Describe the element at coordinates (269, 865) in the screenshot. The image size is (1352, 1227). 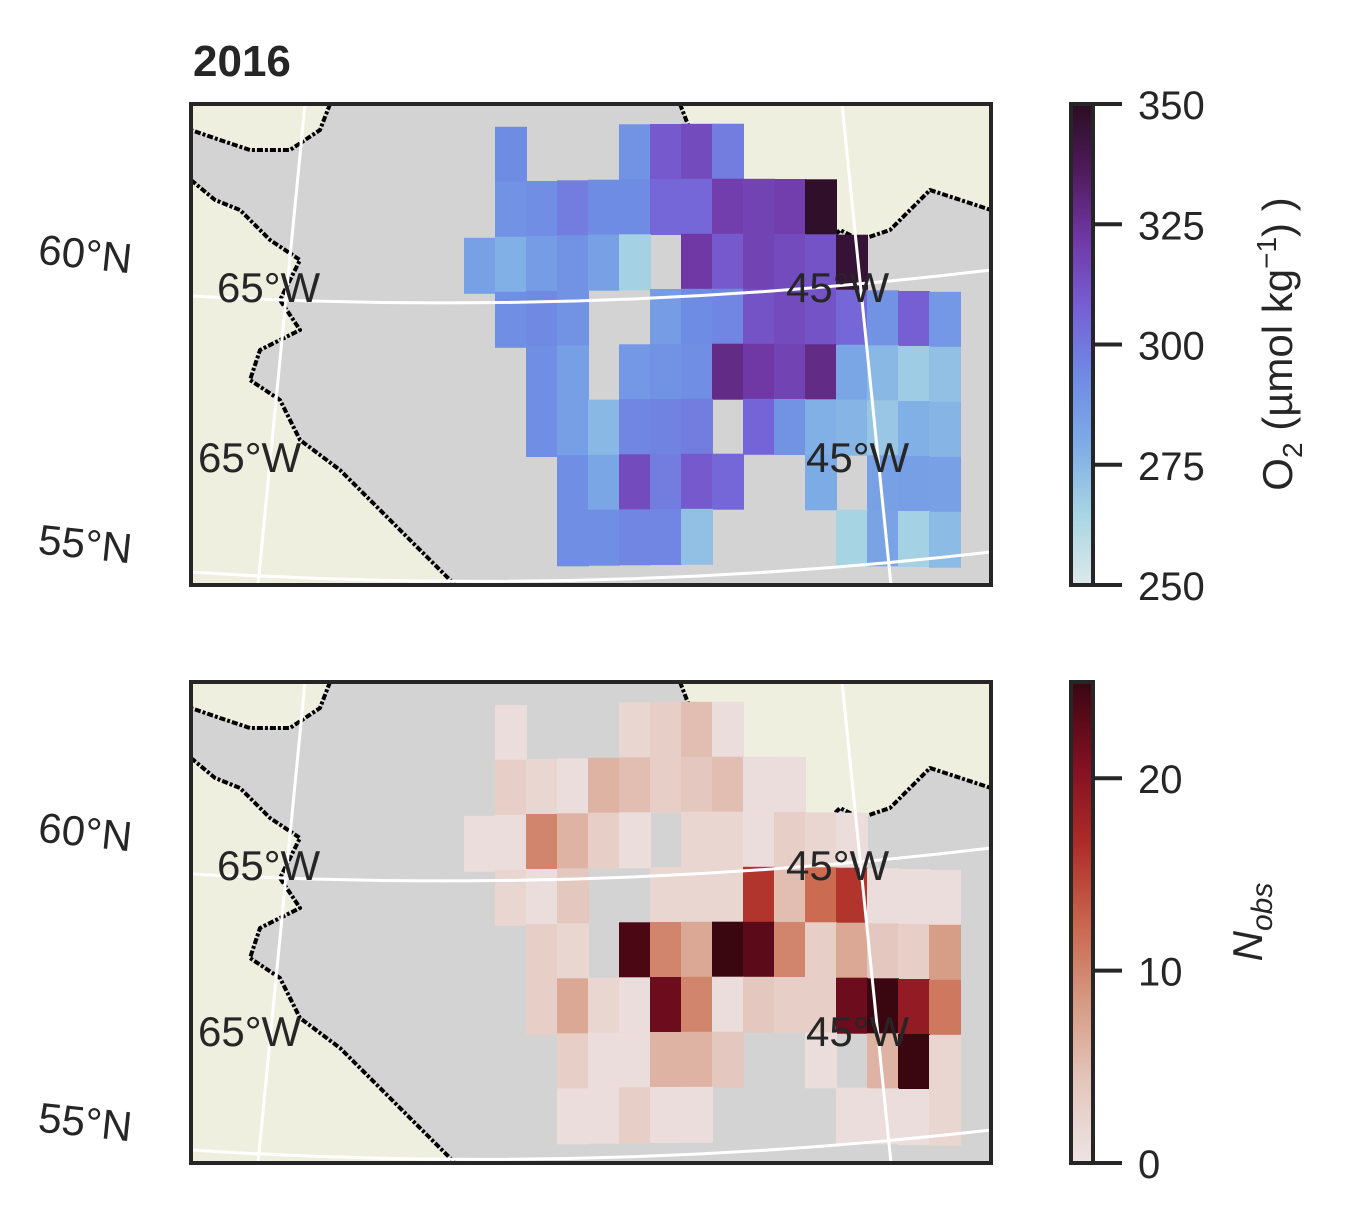
I see `lon-label-65w-upper: 65°W` at that location.